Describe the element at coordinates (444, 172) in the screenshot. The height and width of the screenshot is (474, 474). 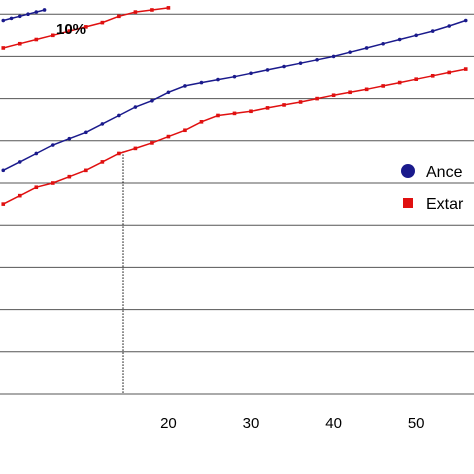
I see `legend-label: Ance` at that location.